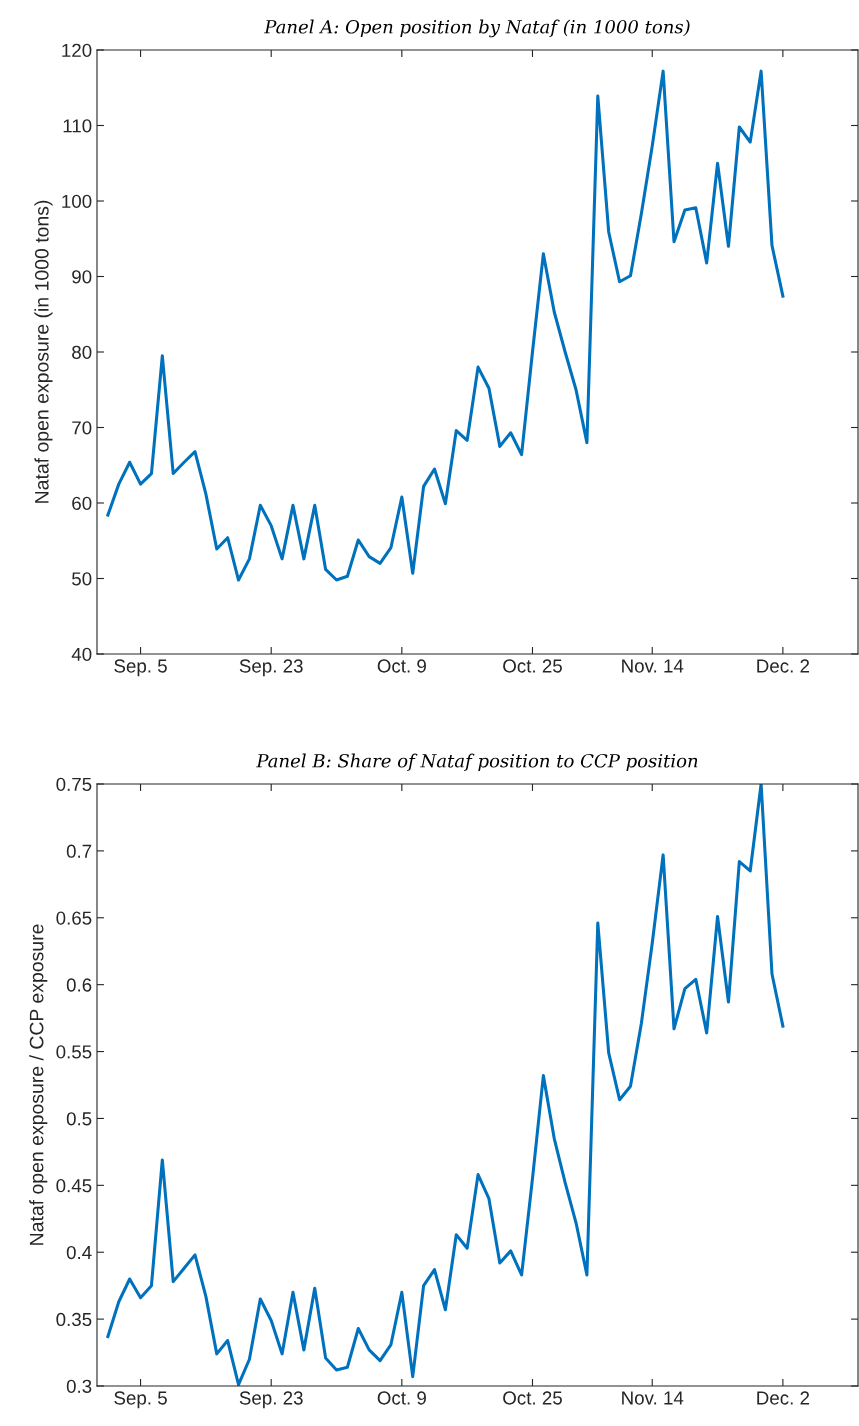  Describe the element at coordinates (38, 1084) in the screenshot. I see `y-axis-title: Nataf open exposure / CCP exposure` at that location.